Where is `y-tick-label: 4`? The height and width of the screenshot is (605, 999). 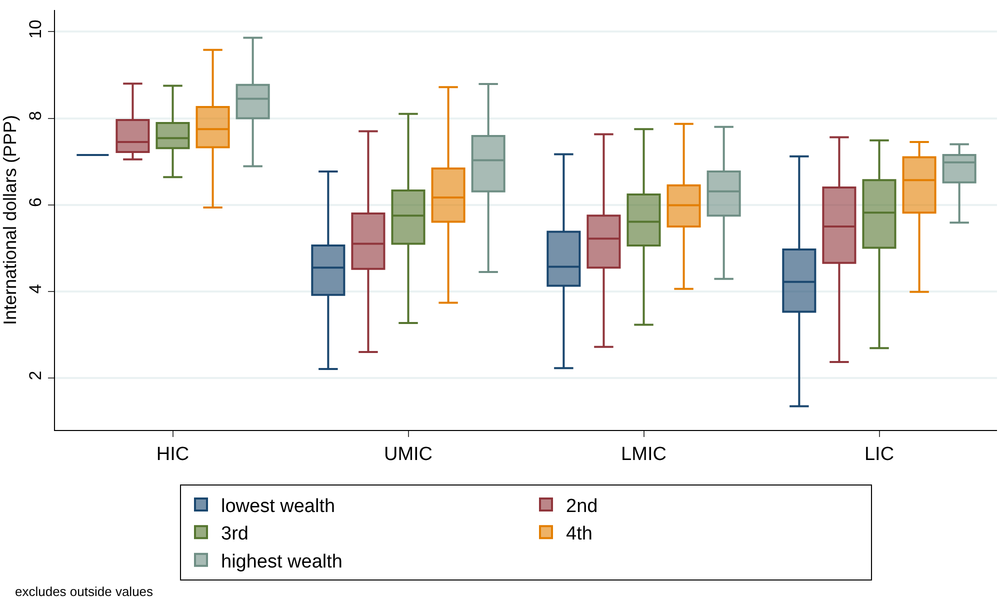
y-tick-label: 4 is located at coordinates (36, 289).